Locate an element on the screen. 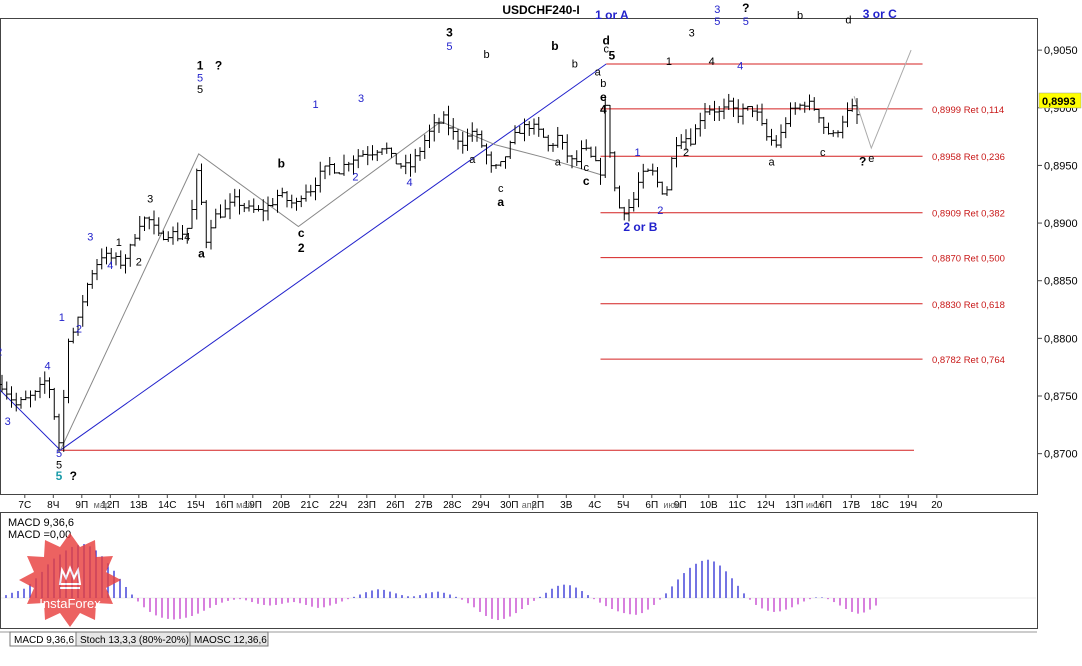 The image size is (1082, 666). x-tick-label: 17В is located at coordinates (851, 505).